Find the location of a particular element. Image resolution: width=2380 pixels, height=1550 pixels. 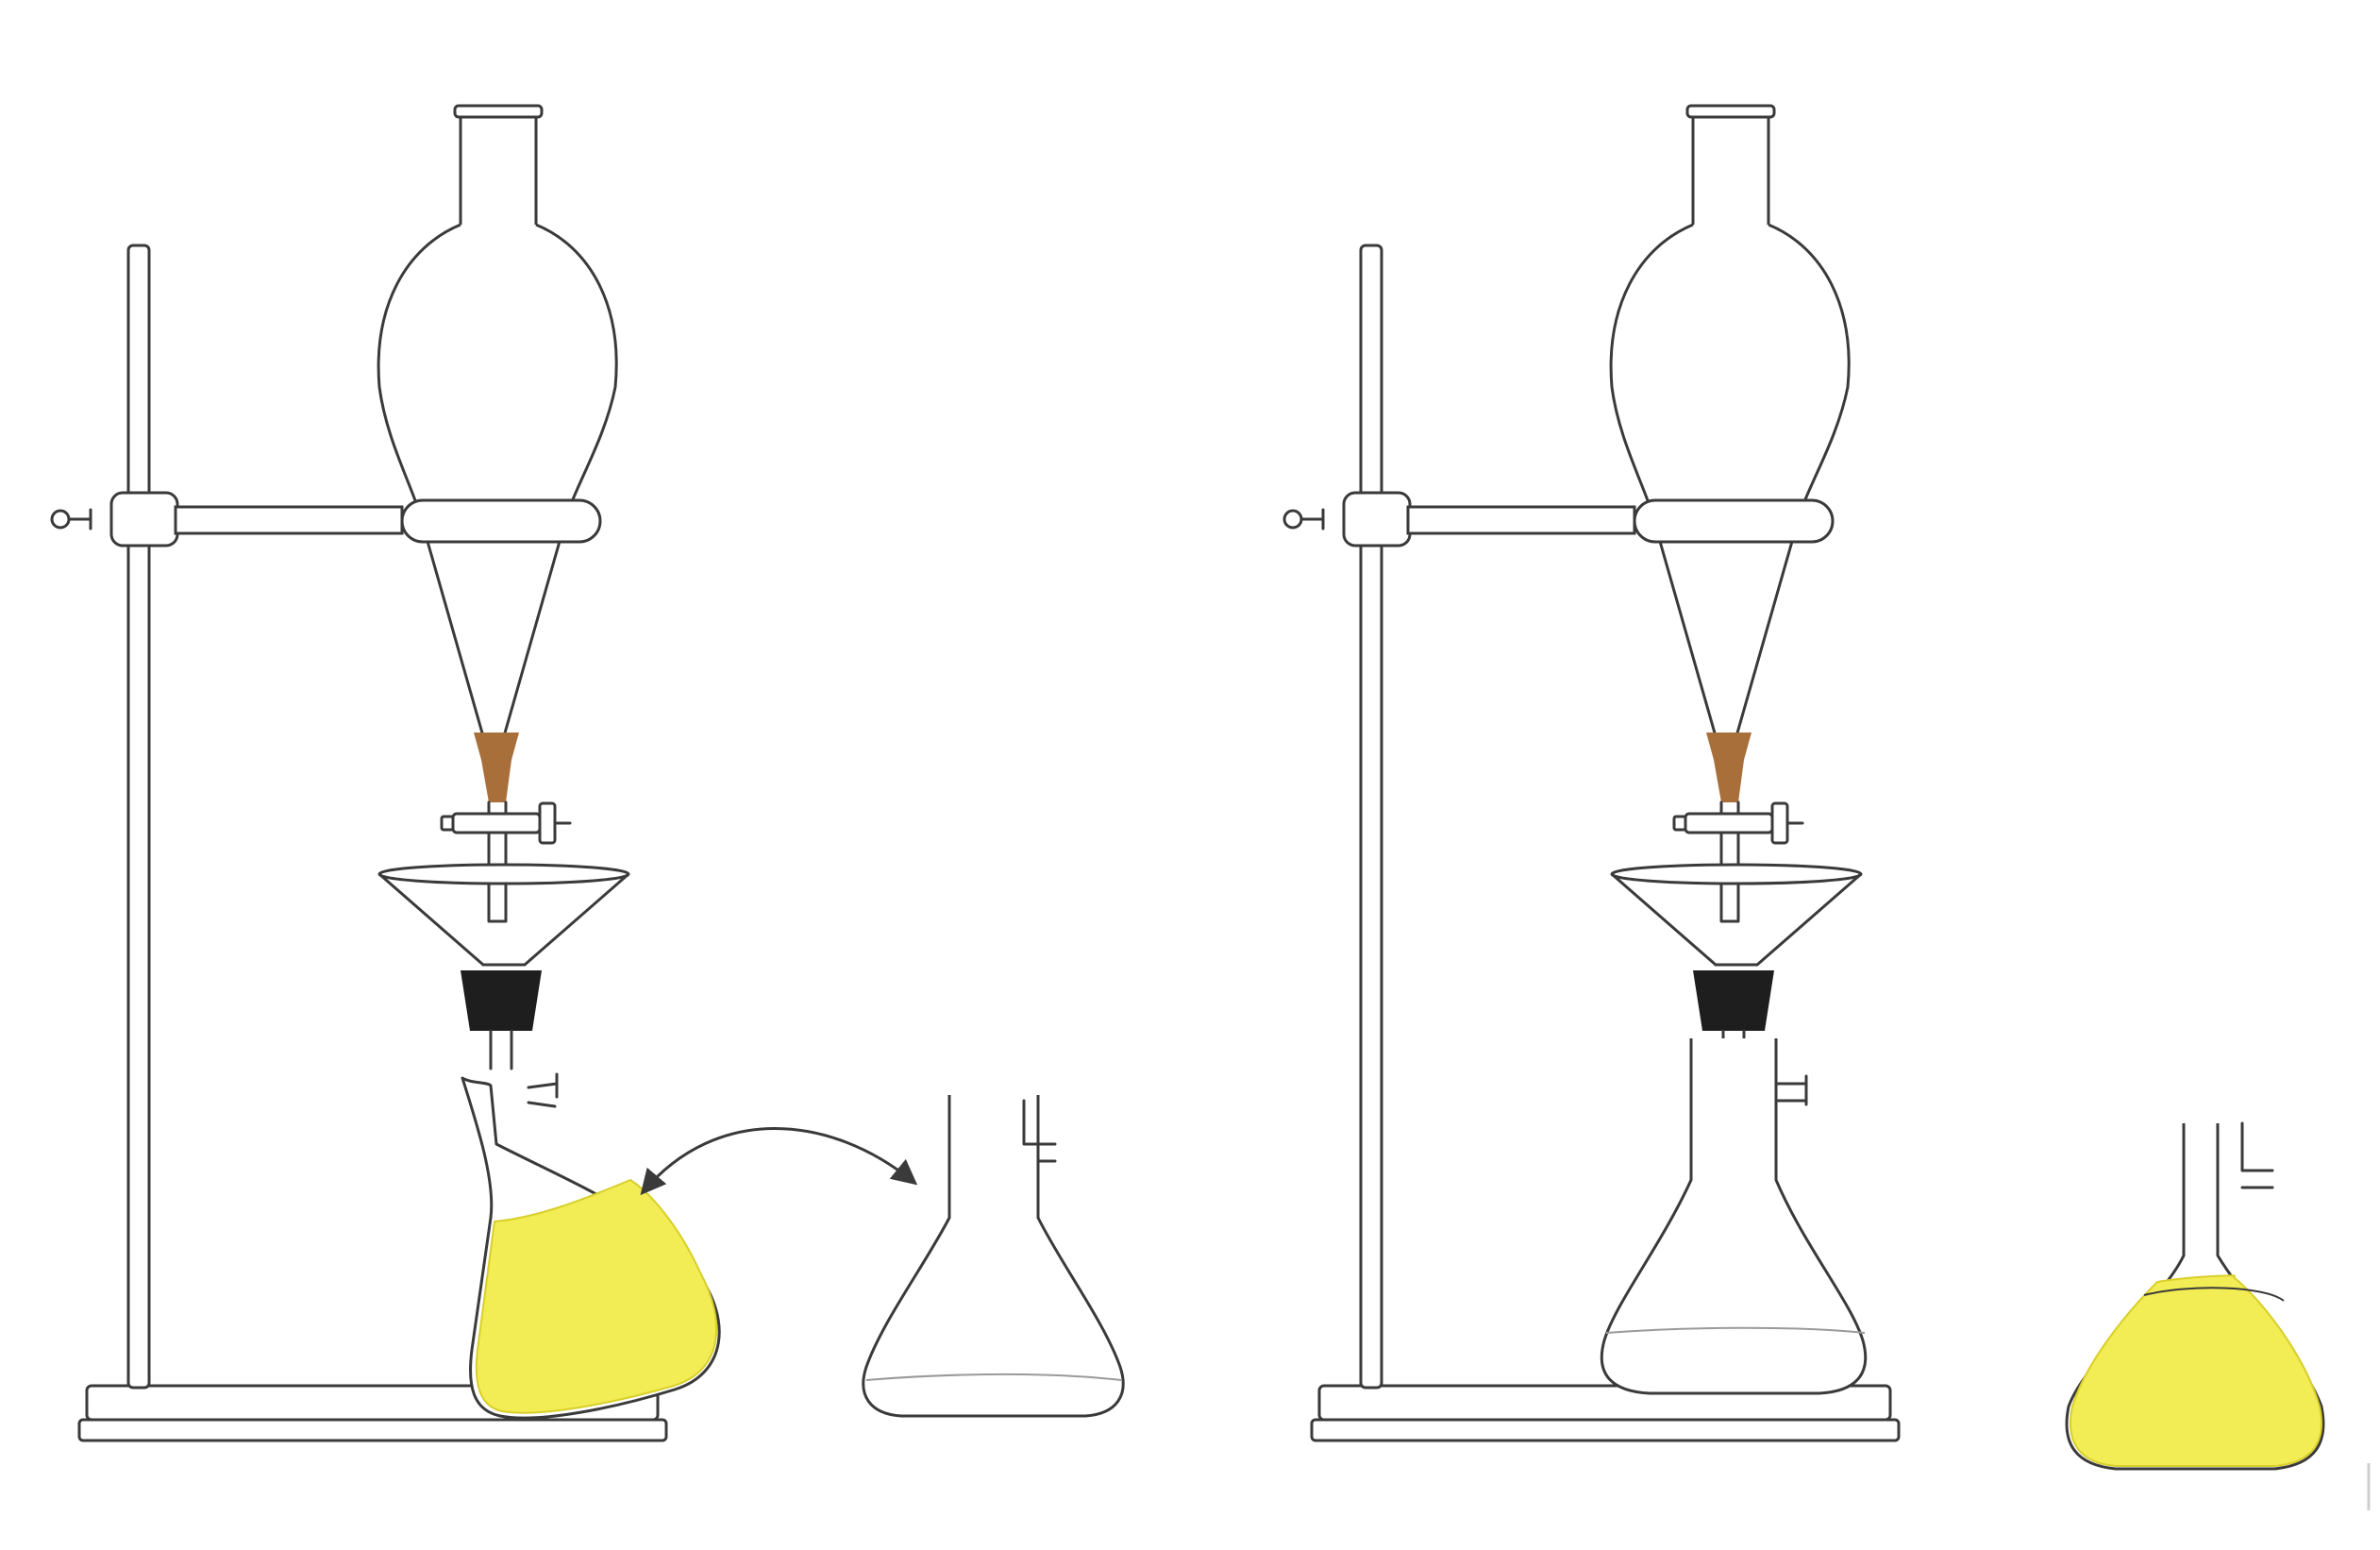

tilted-filter-flask is located at coordinates (591, 1246).